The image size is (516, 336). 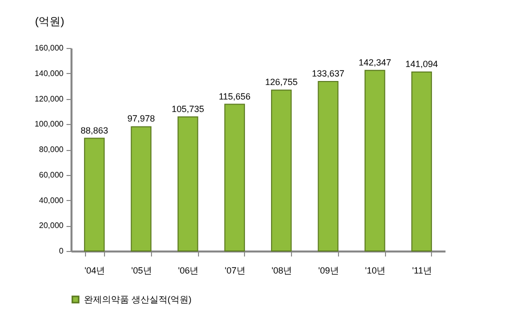 What do you see at coordinates (422, 271) in the screenshot?
I see `x-tick-label: '11년` at bounding box center [422, 271].